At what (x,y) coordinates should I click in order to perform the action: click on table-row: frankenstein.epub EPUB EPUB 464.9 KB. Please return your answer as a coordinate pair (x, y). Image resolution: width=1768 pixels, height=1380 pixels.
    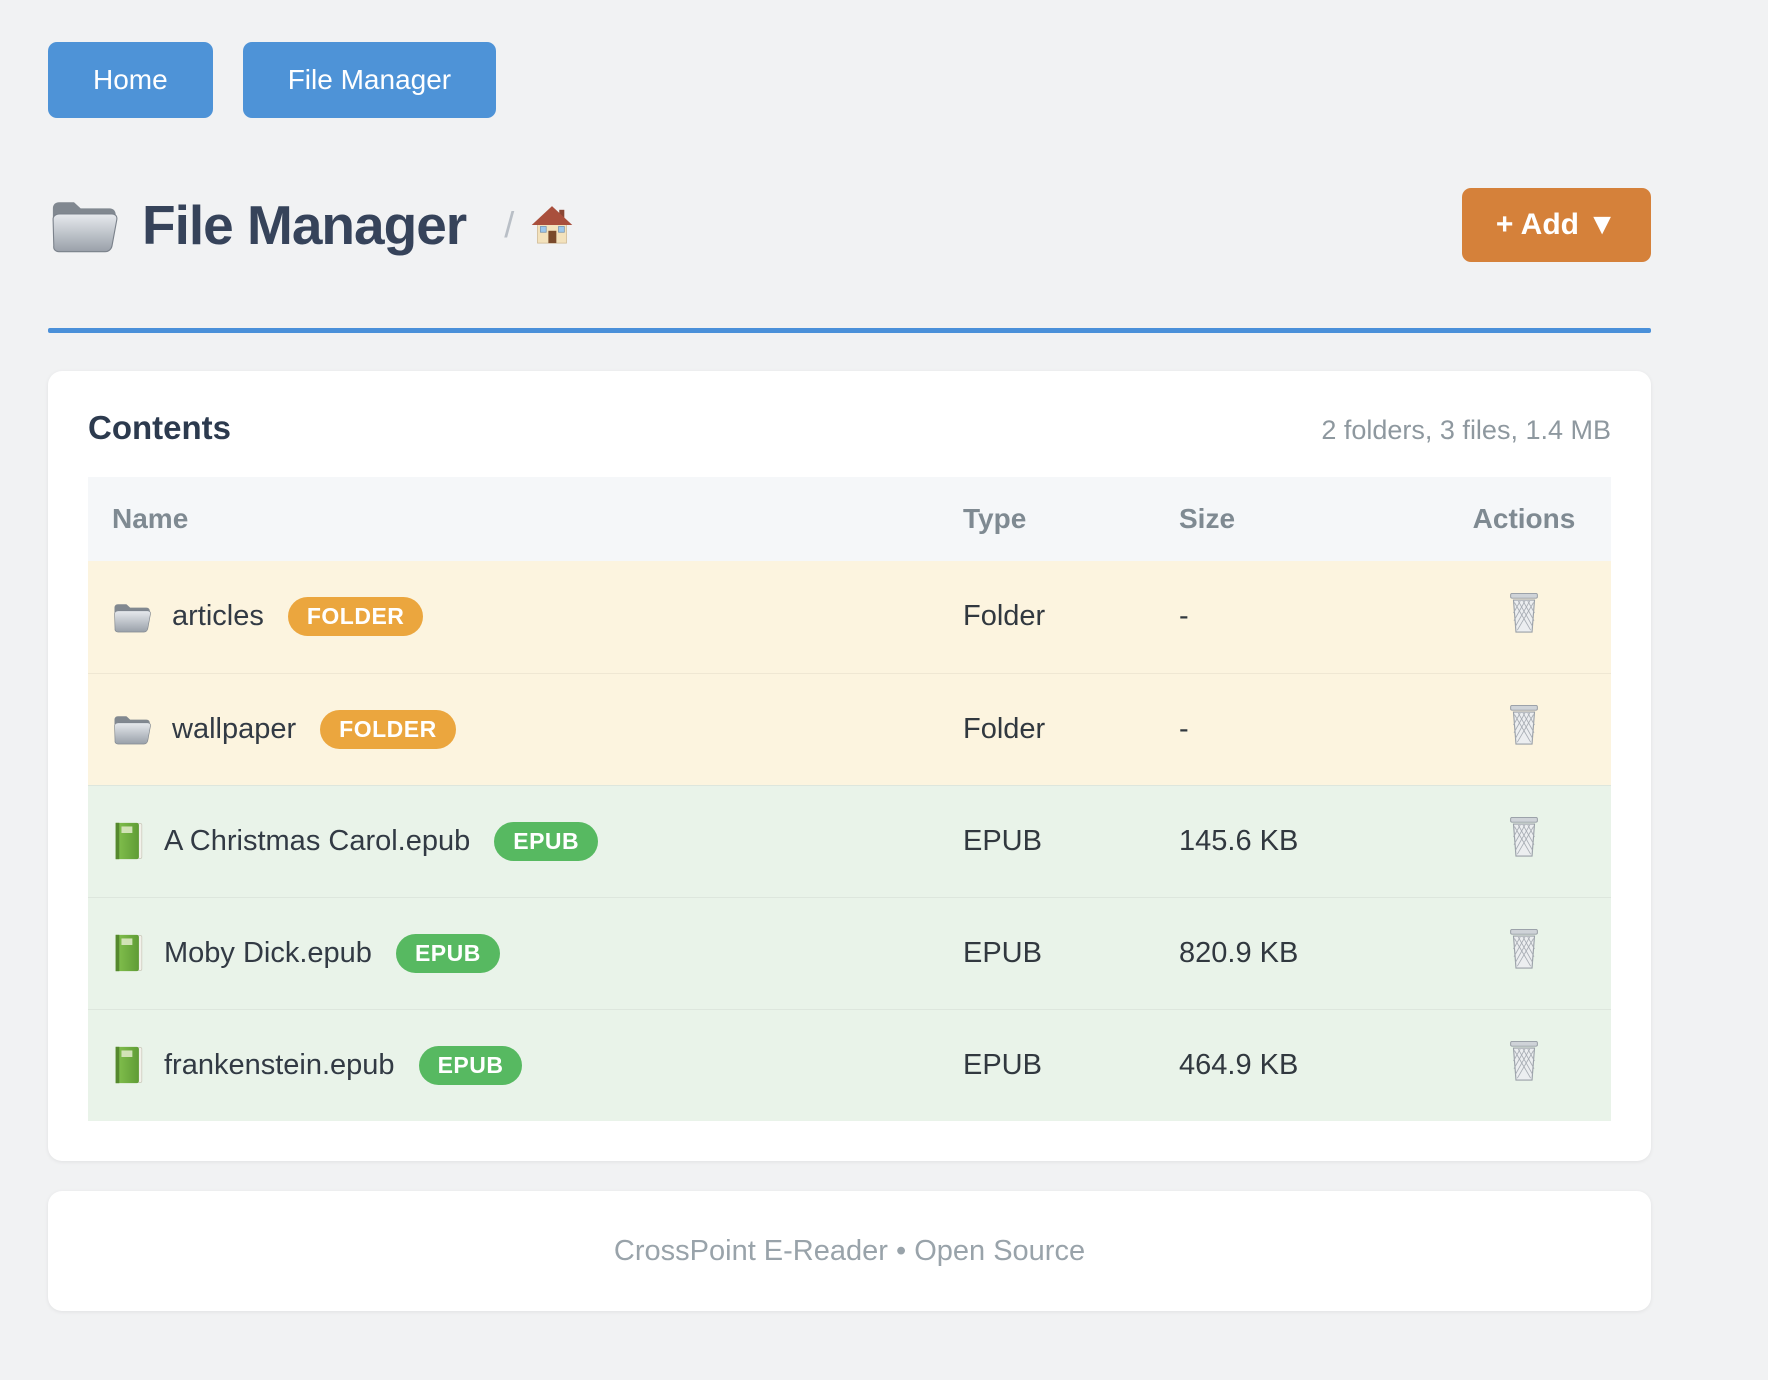
    Looking at the image, I should click on (849, 1064).